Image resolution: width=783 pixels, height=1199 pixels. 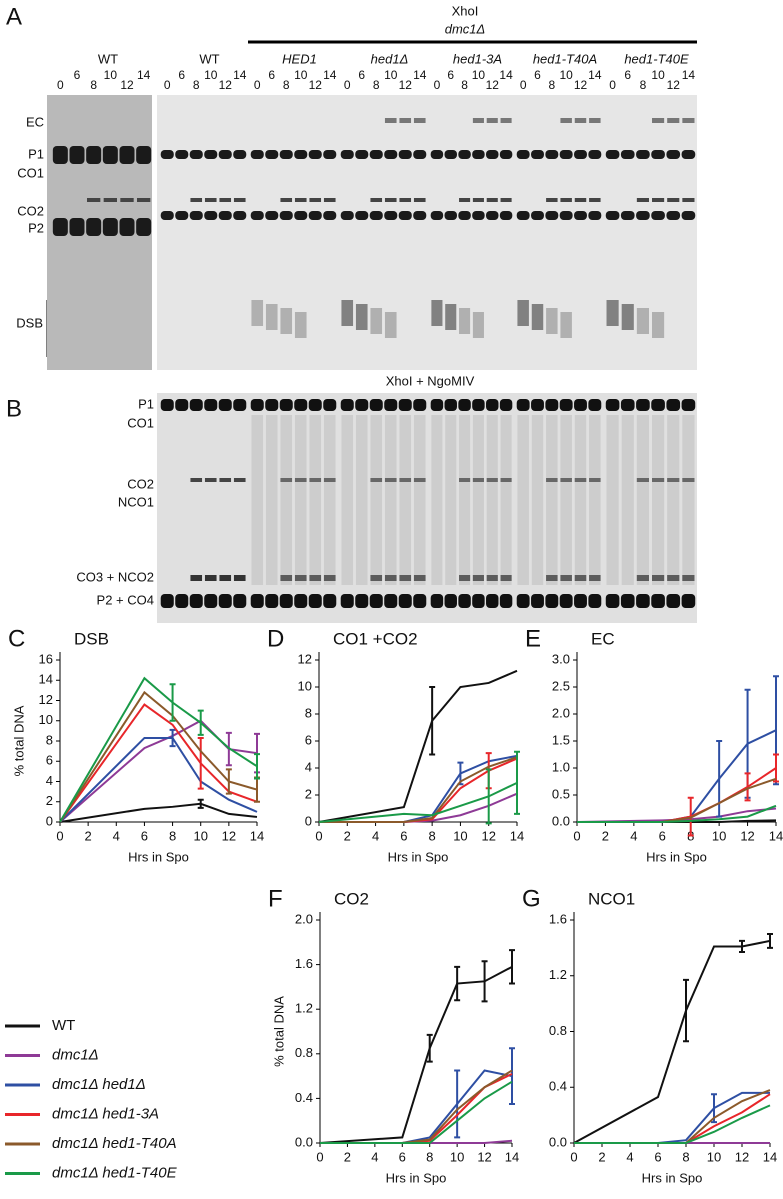 I want to click on x-tick-label: 10, so click(x=200, y=835).